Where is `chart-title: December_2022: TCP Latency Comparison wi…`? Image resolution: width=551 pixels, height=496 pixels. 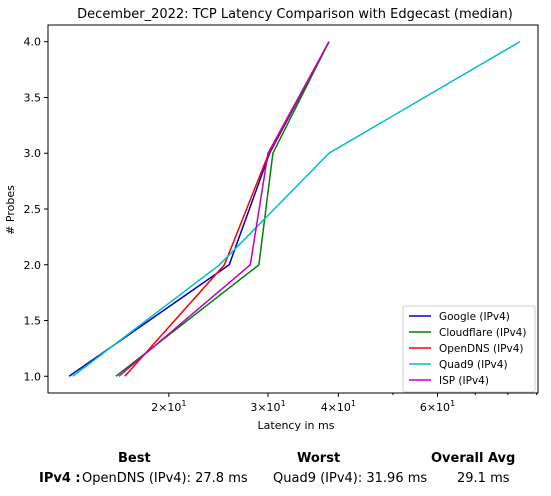 chart-title: December_2022: TCP Latency Comparison wi… is located at coordinates (295, 14).